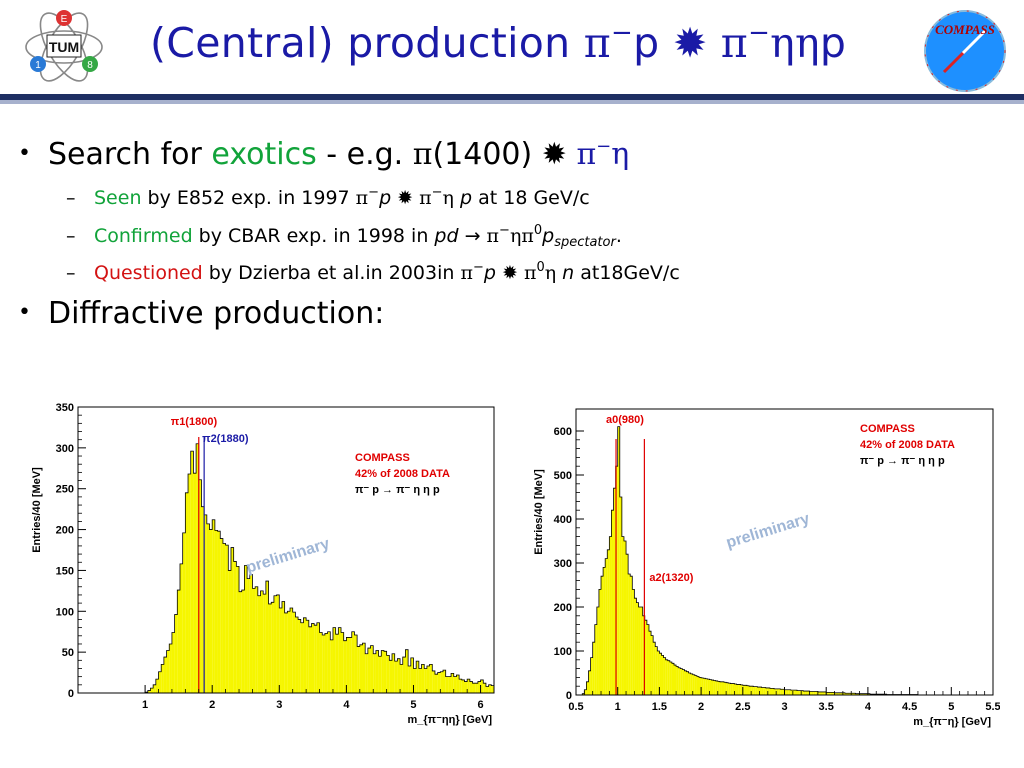  Describe the element at coordinates (795, 43) in the screenshot. I see `title-etaeta: ηη` at that location.